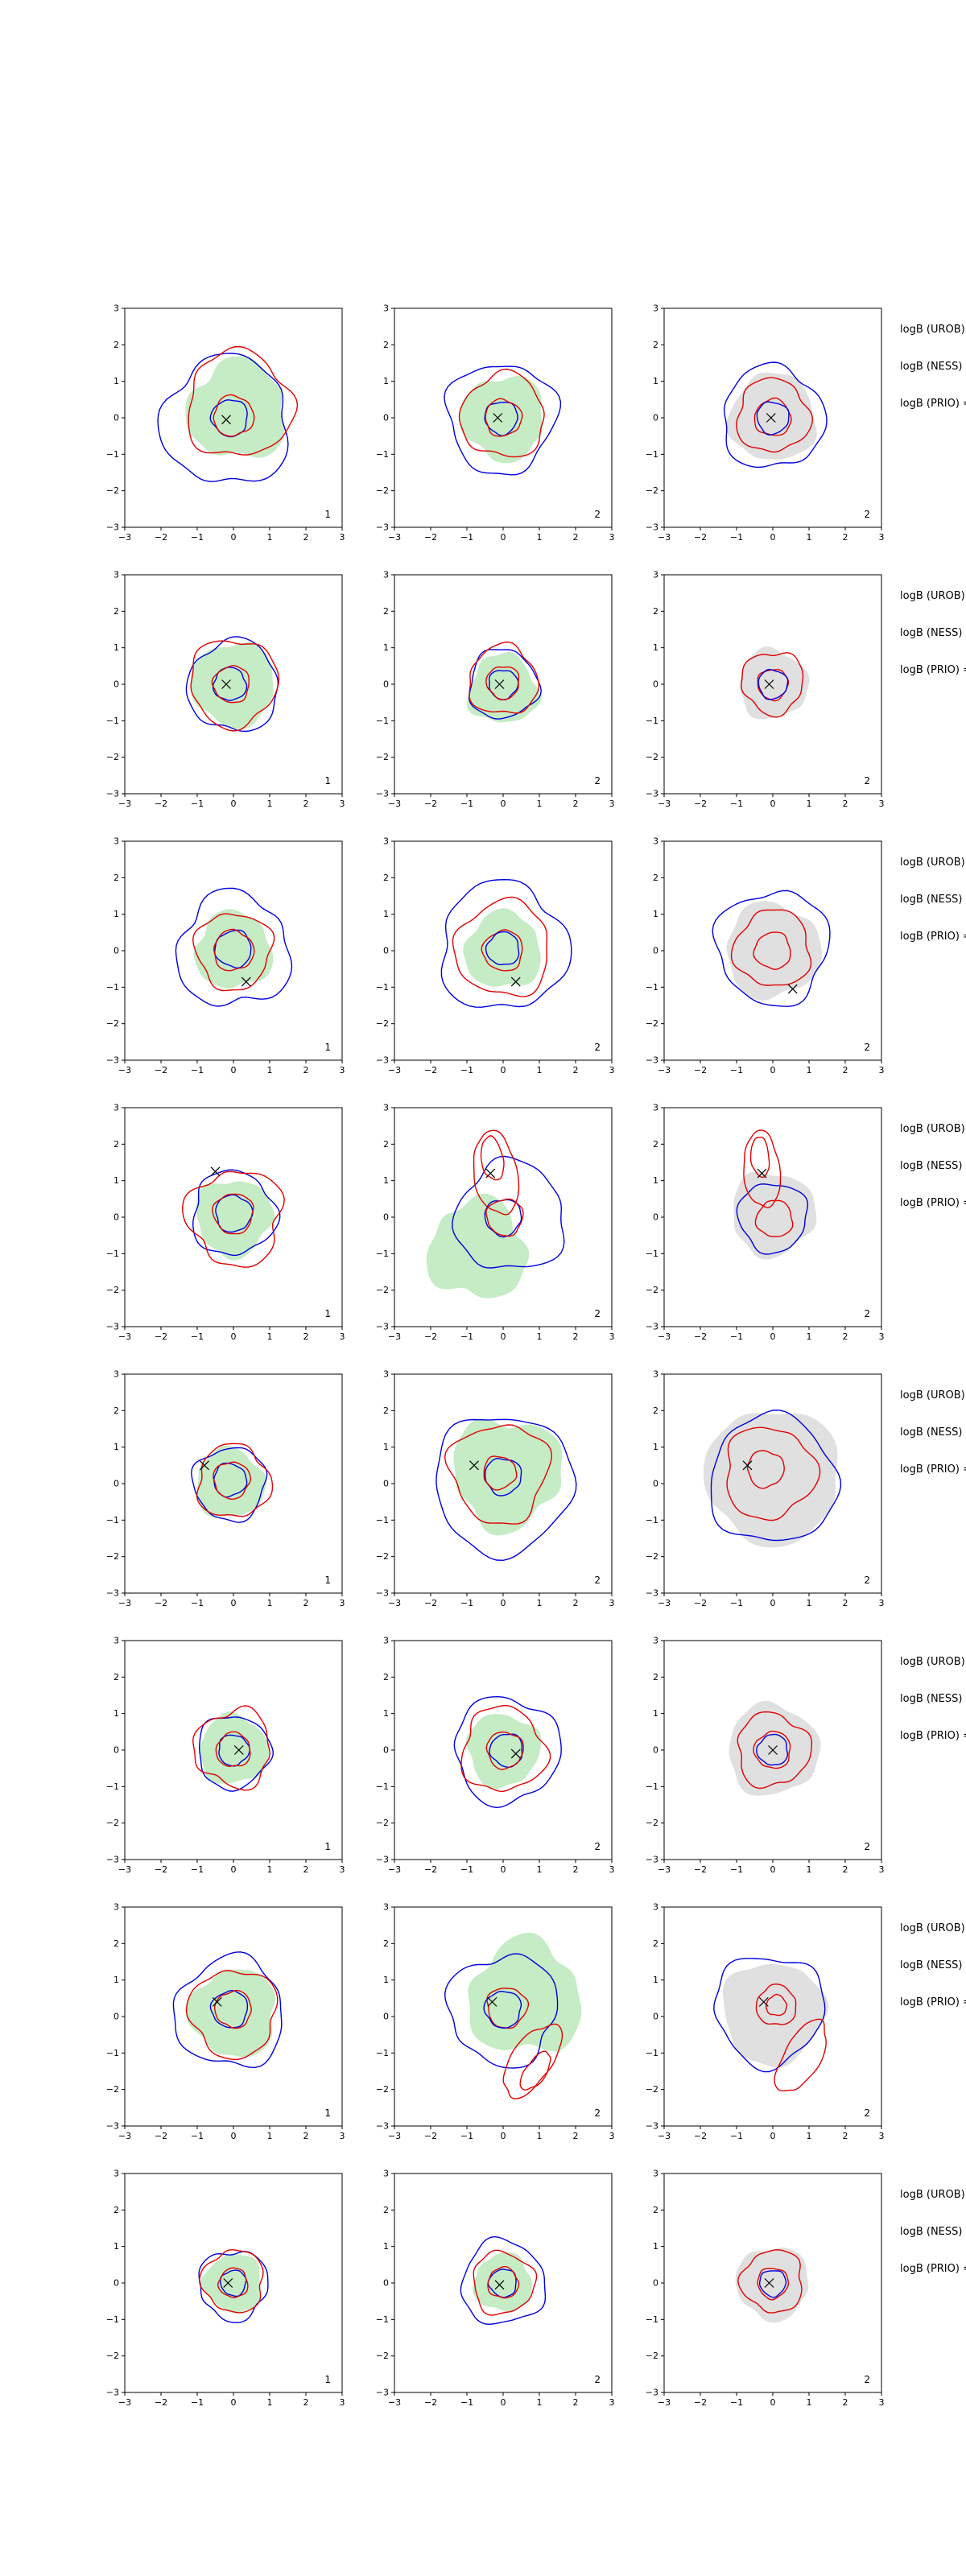 The image size is (966, 2576). I want to click on subplot-r5c2: −3−3 −2 −2 −1 −1 0 0 1 1 2 2 3 3 2, so click(495, 1489).